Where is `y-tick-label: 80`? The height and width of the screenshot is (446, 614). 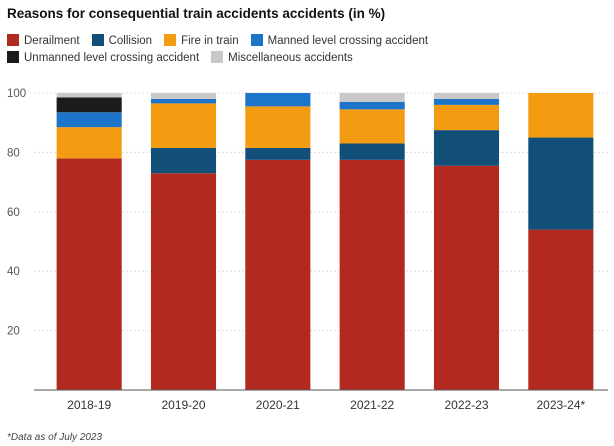 y-tick-label: 80 is located at coordinates (13, 153).